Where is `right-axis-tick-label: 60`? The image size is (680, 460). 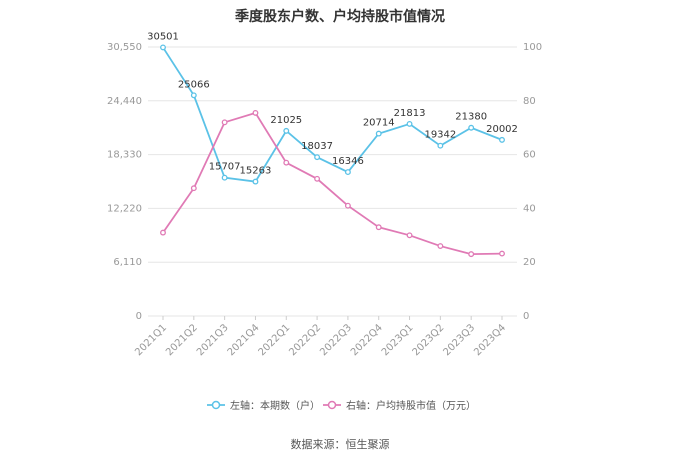
right-axis-tick-label: 60 is located at coordinates (529, 155).